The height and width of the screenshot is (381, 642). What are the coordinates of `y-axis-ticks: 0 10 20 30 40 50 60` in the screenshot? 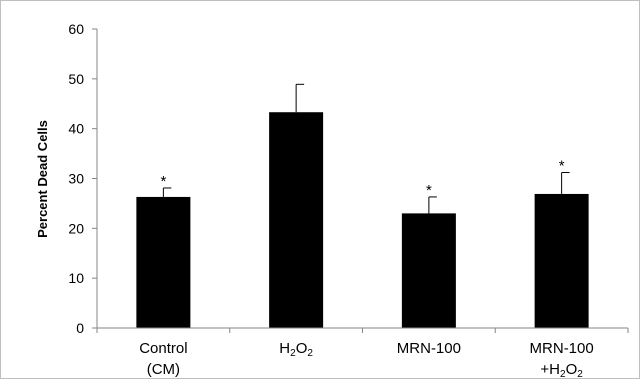 It's located at (82, 178).